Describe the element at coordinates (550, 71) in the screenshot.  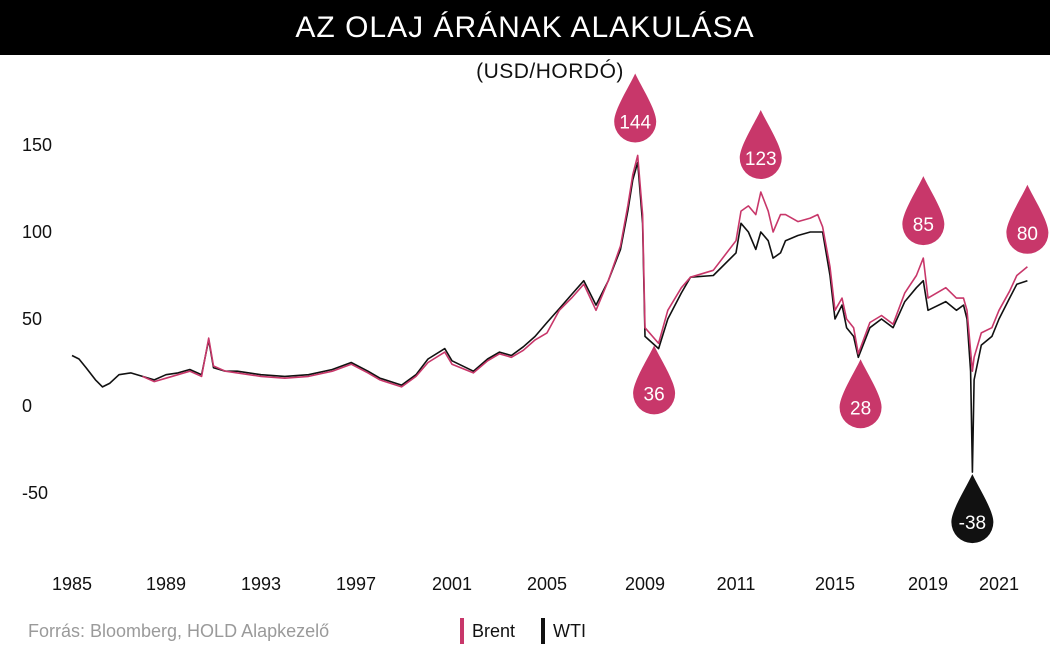
I see `chart-subtitle: (USD/HORDÓ)` at that location.